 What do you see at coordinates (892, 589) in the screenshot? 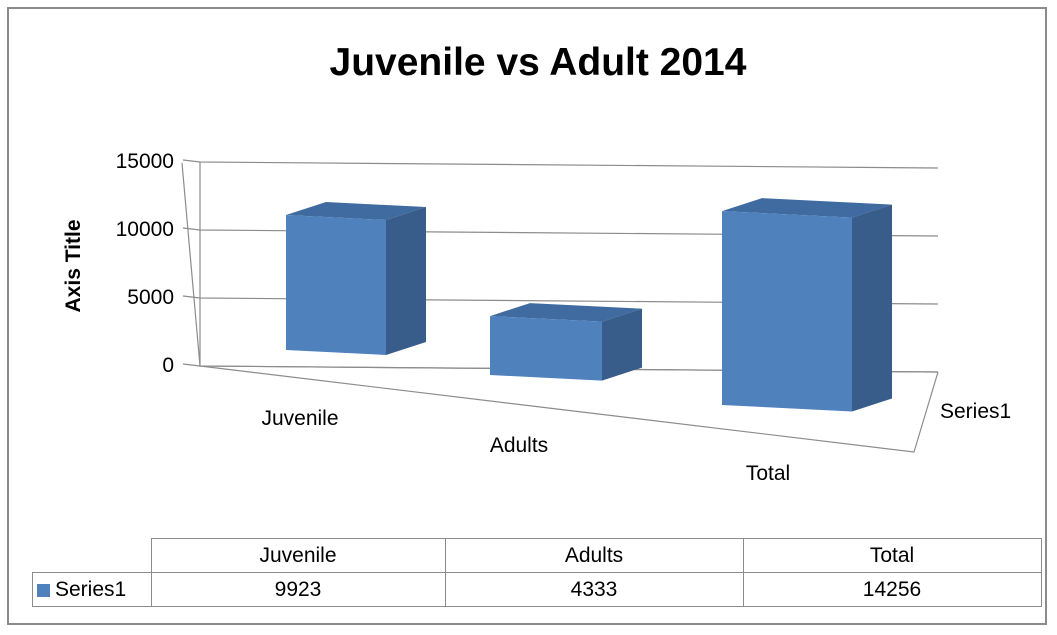
I see `data-table-value-cell: 14256` at bounding box center [892, 589].